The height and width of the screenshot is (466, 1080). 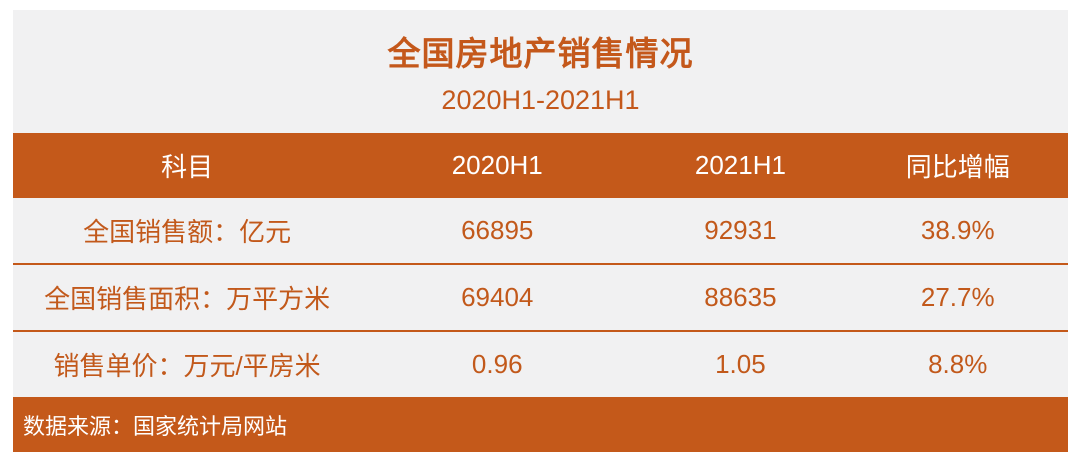 What do you see at coordinates (187, 167) in the screenshot?
I see `column-header-subject: 科目` at bounding box center [187, 167].